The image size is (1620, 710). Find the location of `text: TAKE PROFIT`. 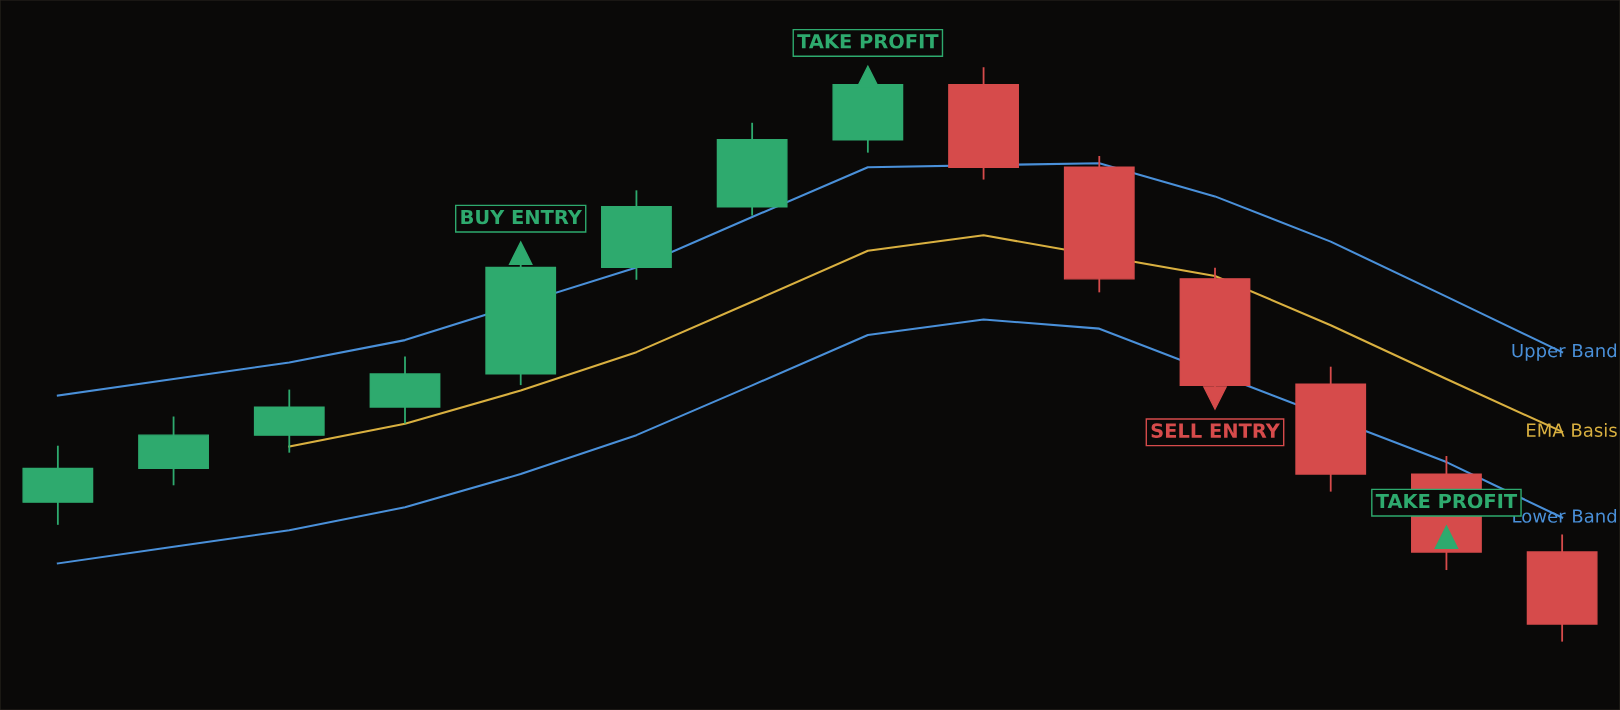

text: TAKE PROFIT is located at coordinates (868, 41).